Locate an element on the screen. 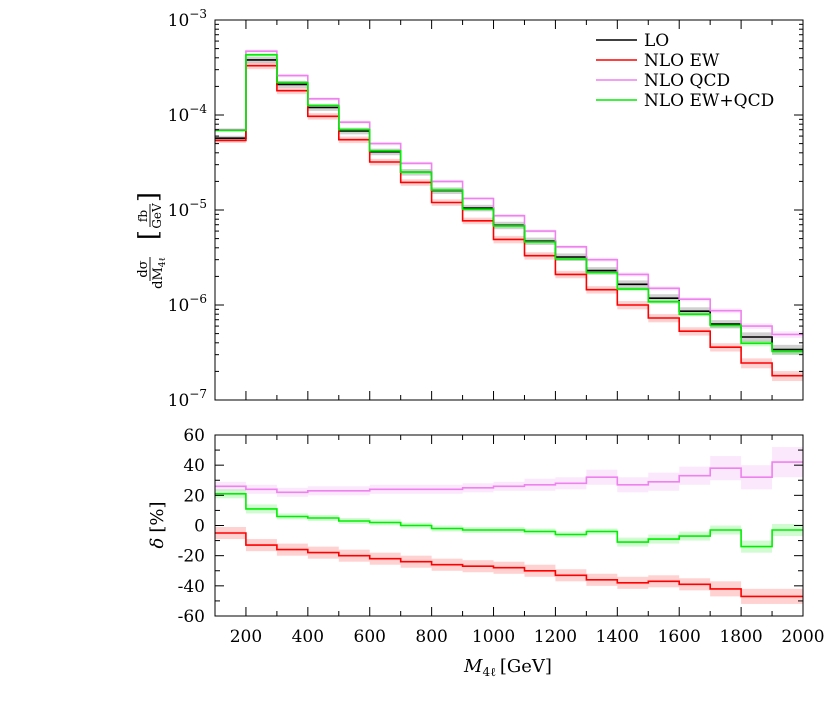 Image resolution: width=830 pixels, height=727 pixels. legend-label-nlo-ew: NLO EW is located at coordinates (682, 61).